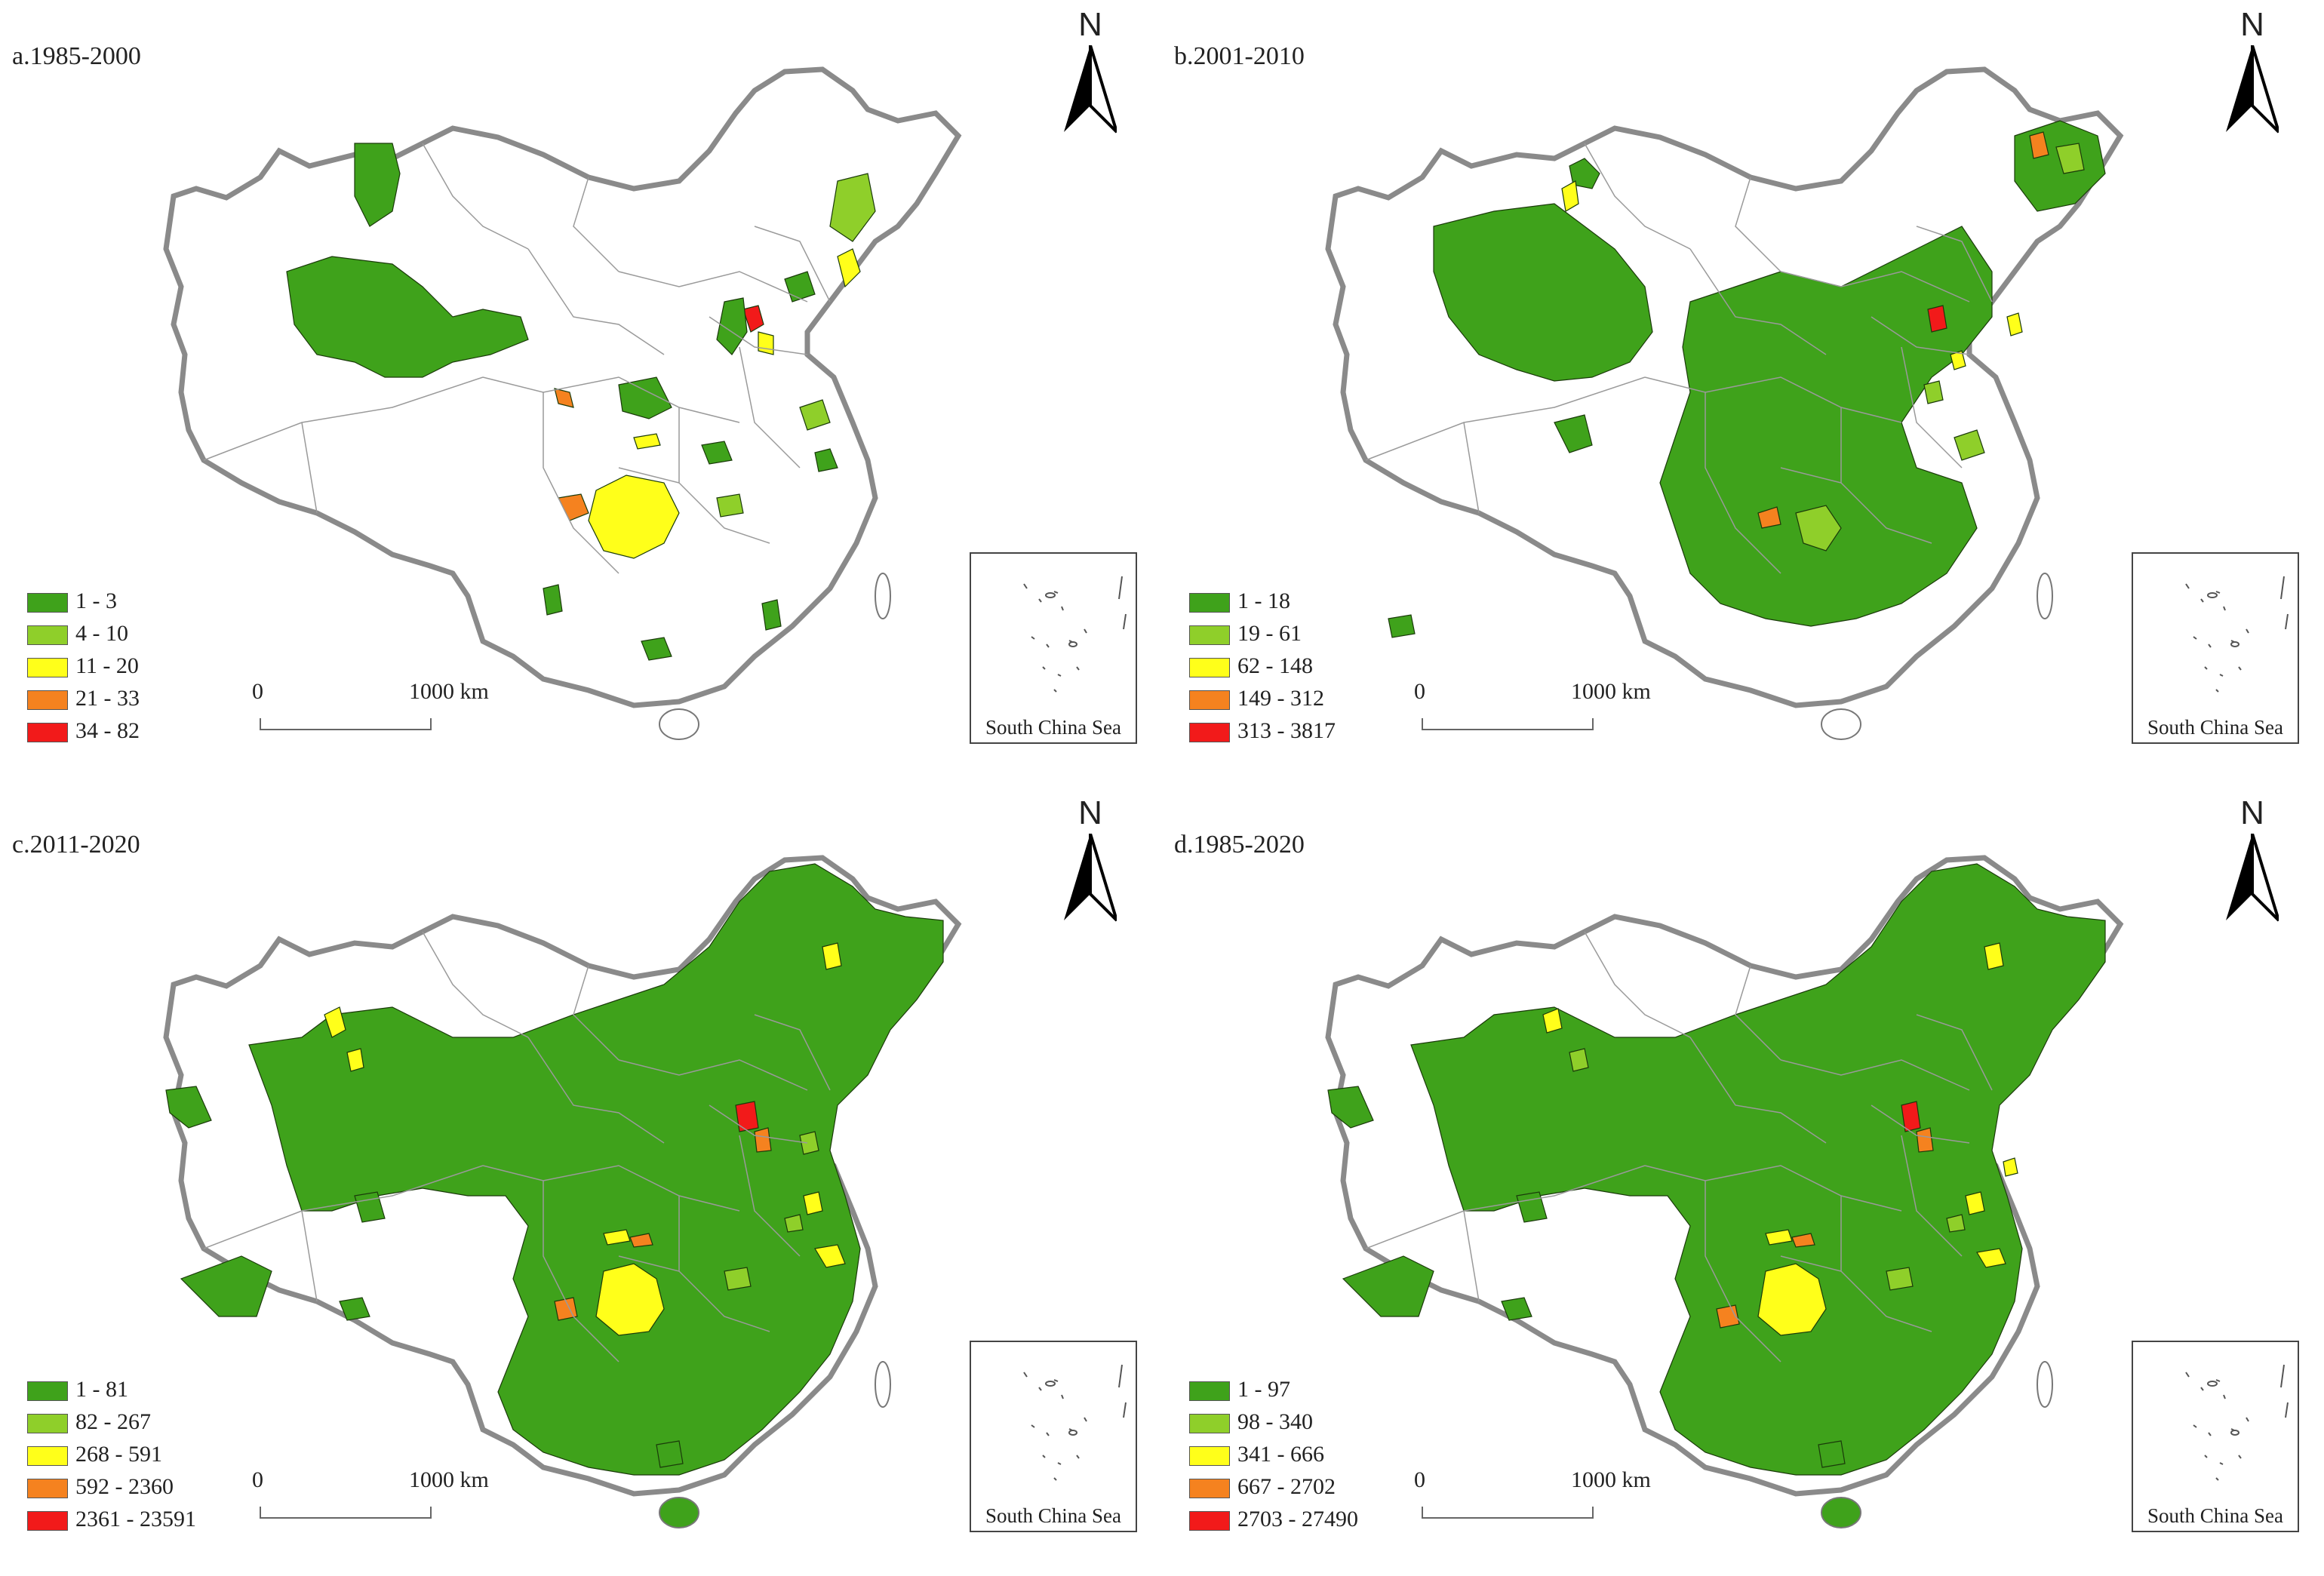 Image resolution: width=2324 pixels, height=1576 pixels. Describe the element at coordinates (1275, 1422) in the screenshot. I see `legend-label: 98 - 340` at that location.